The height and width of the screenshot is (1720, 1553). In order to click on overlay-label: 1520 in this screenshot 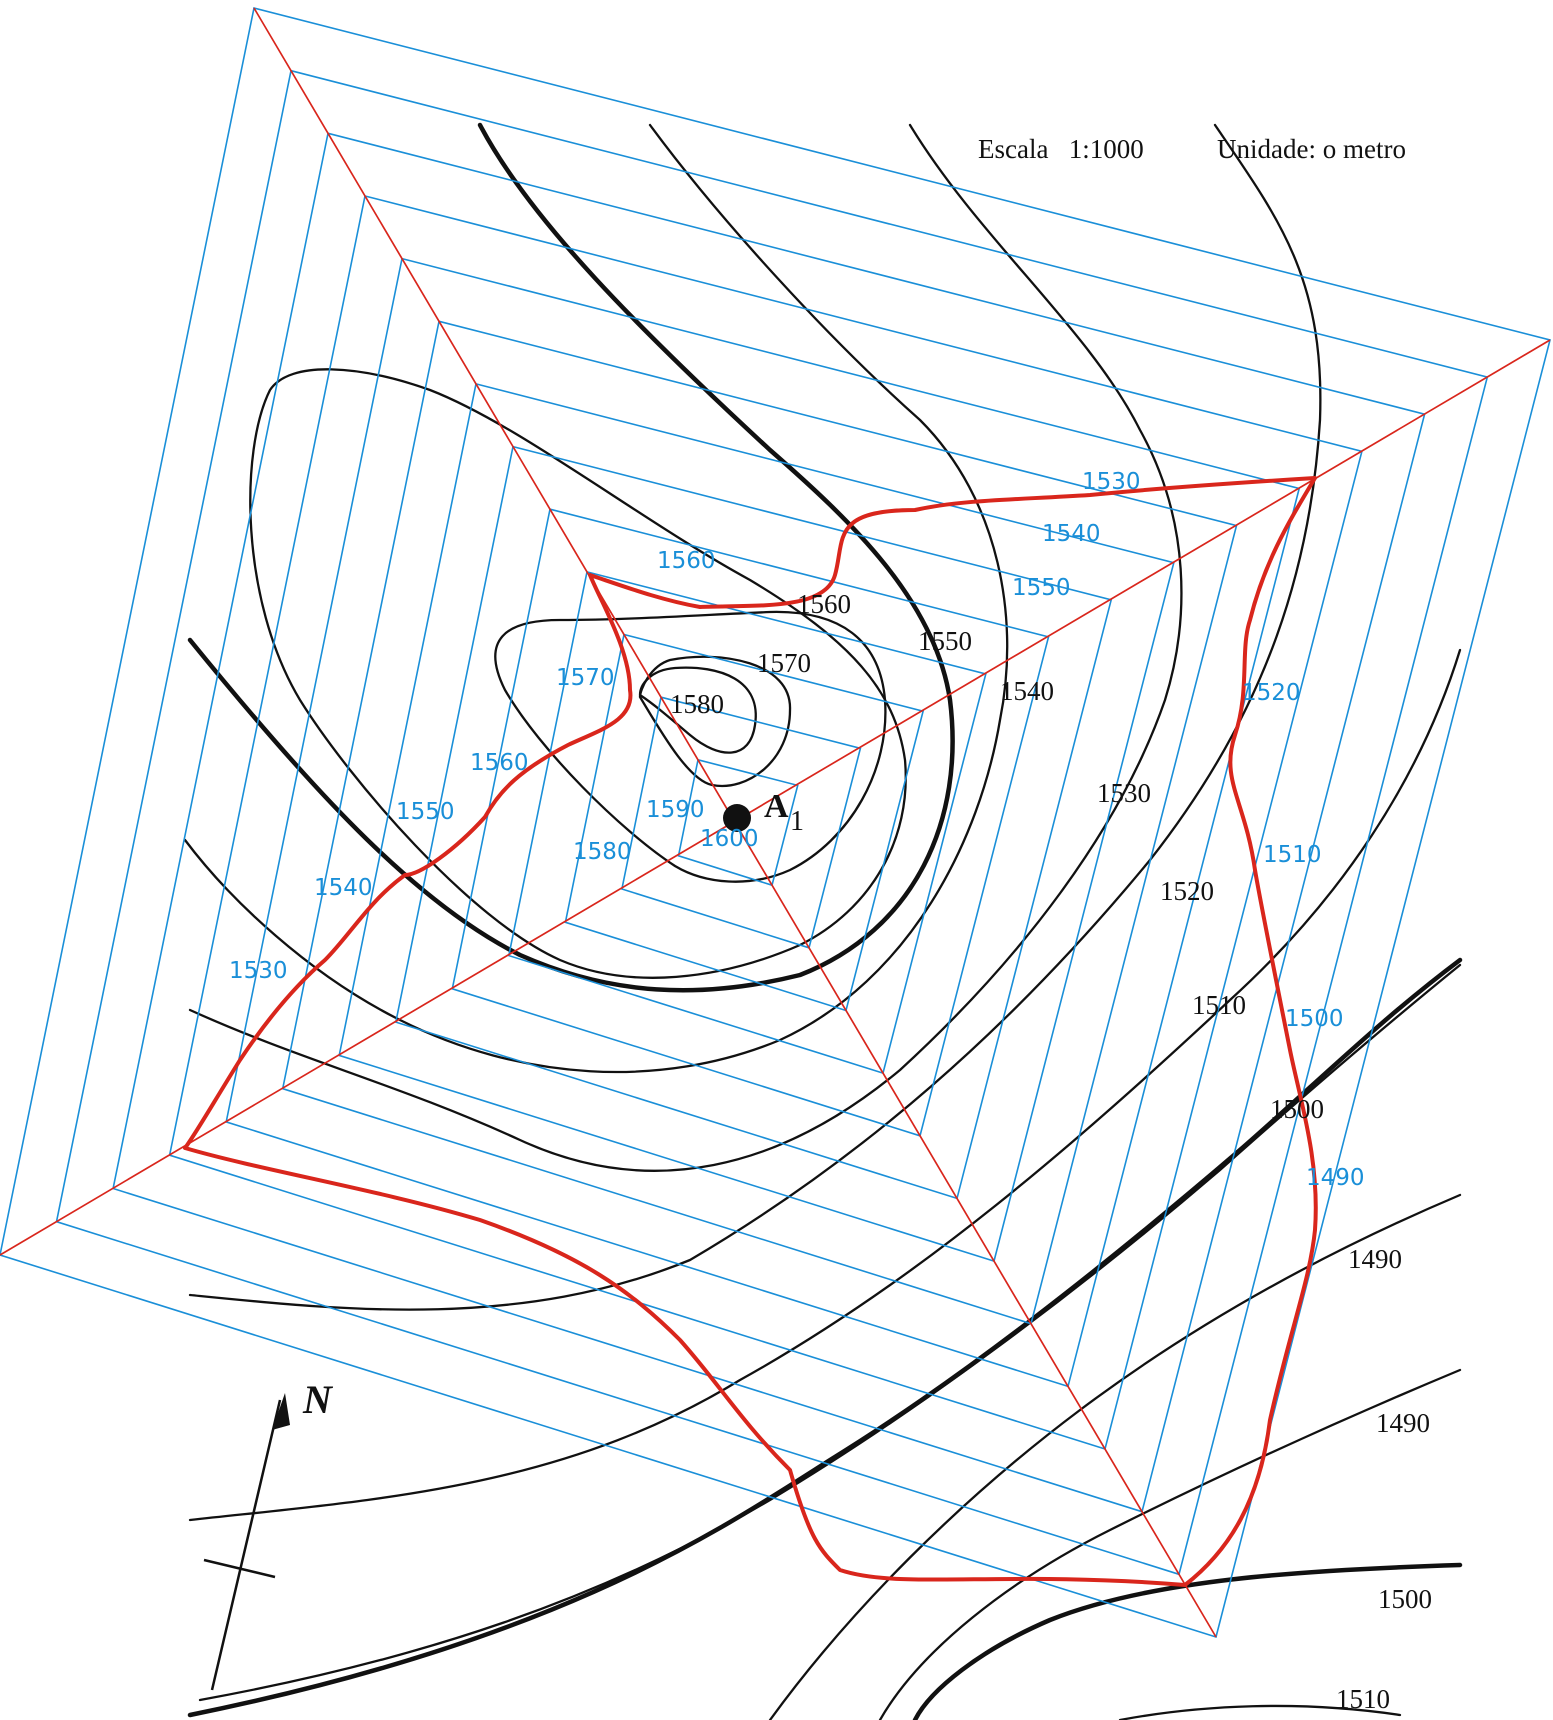, I will do `click(1271, 693)`.